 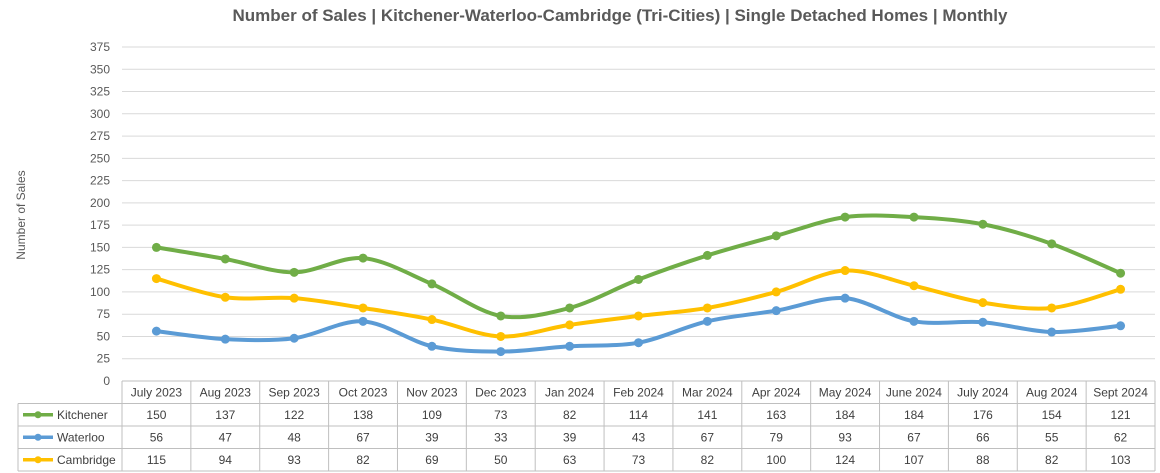 I want to click on y-tick-label: 125, so click(x=100, y=270).